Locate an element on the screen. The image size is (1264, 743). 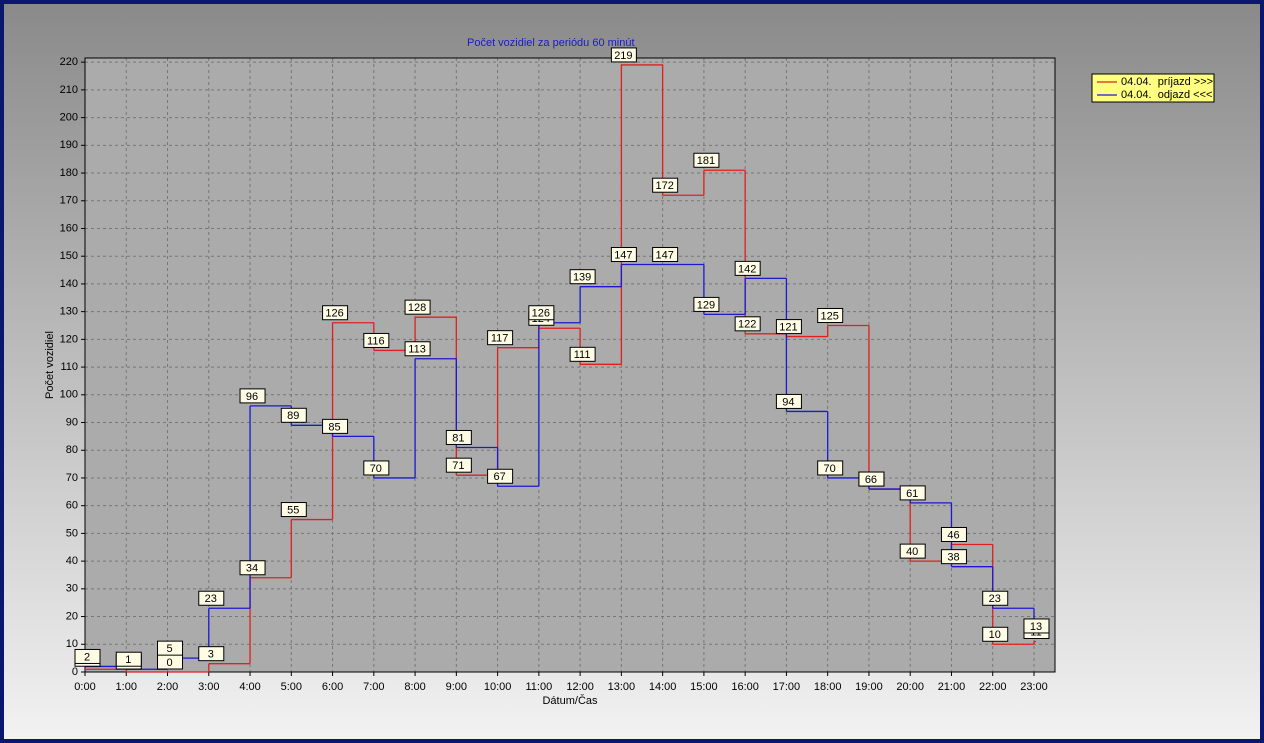
y-tick-label: 110 is located at coordinates (69, 367).